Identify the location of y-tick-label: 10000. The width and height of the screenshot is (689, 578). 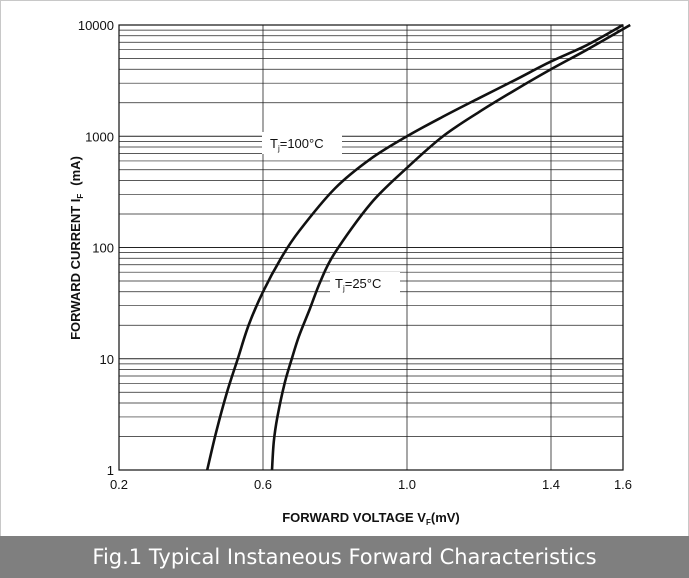
(96, 25).